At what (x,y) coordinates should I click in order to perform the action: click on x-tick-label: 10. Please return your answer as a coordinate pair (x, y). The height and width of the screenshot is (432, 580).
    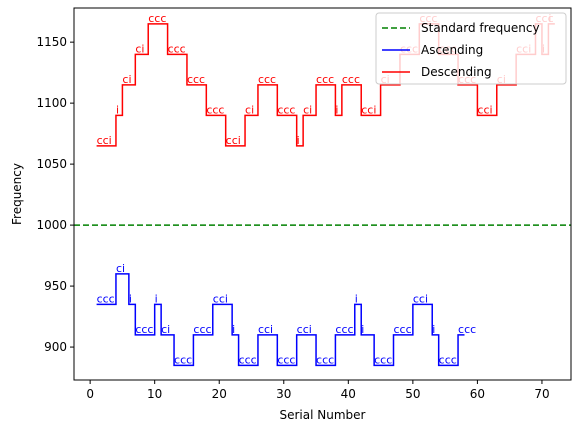
    Looking at the image, I should click on (154, 394).